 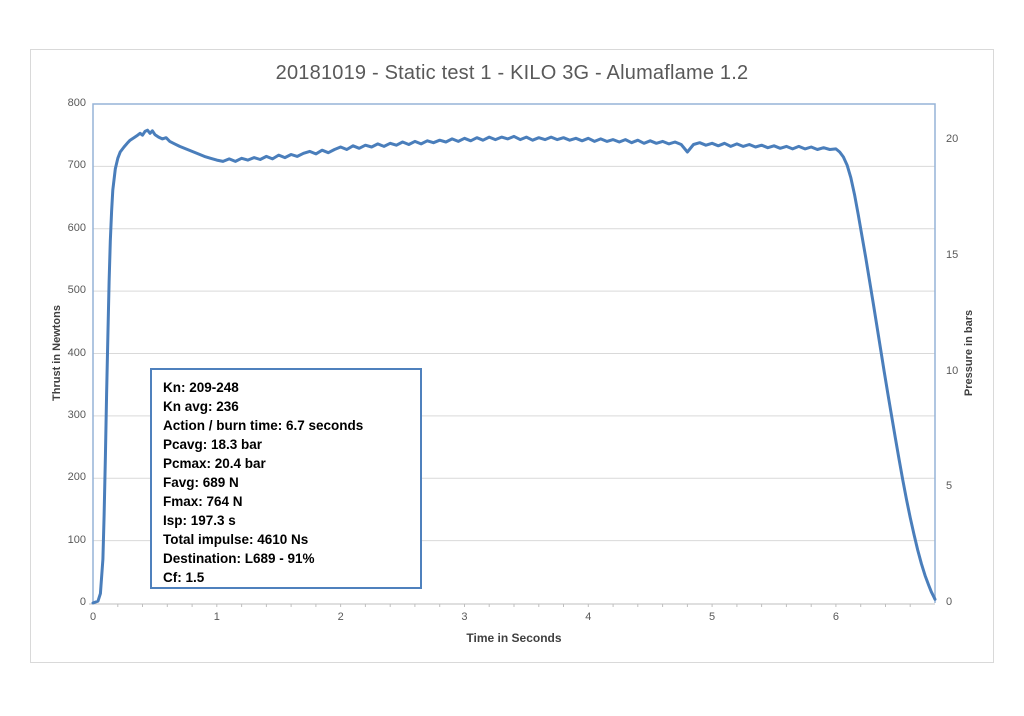 I want to click on stat-line-isp: Isp: 197.3 s, so click(x=199, y=520).